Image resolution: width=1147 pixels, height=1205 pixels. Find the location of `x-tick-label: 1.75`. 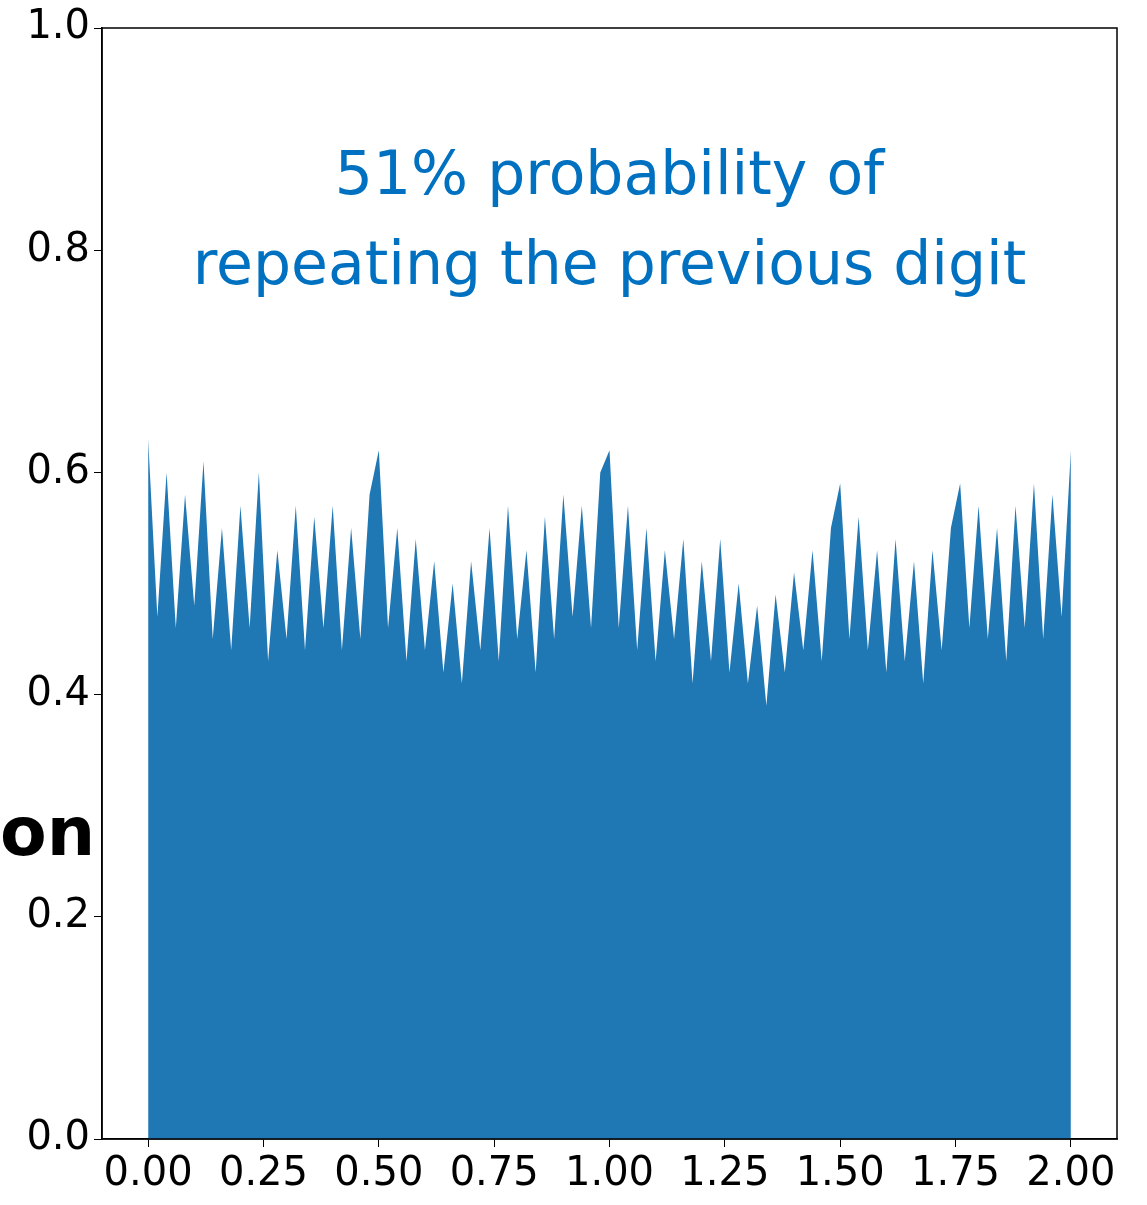

x-tick-label: 1.75 is located at coordinates (955, 1171).